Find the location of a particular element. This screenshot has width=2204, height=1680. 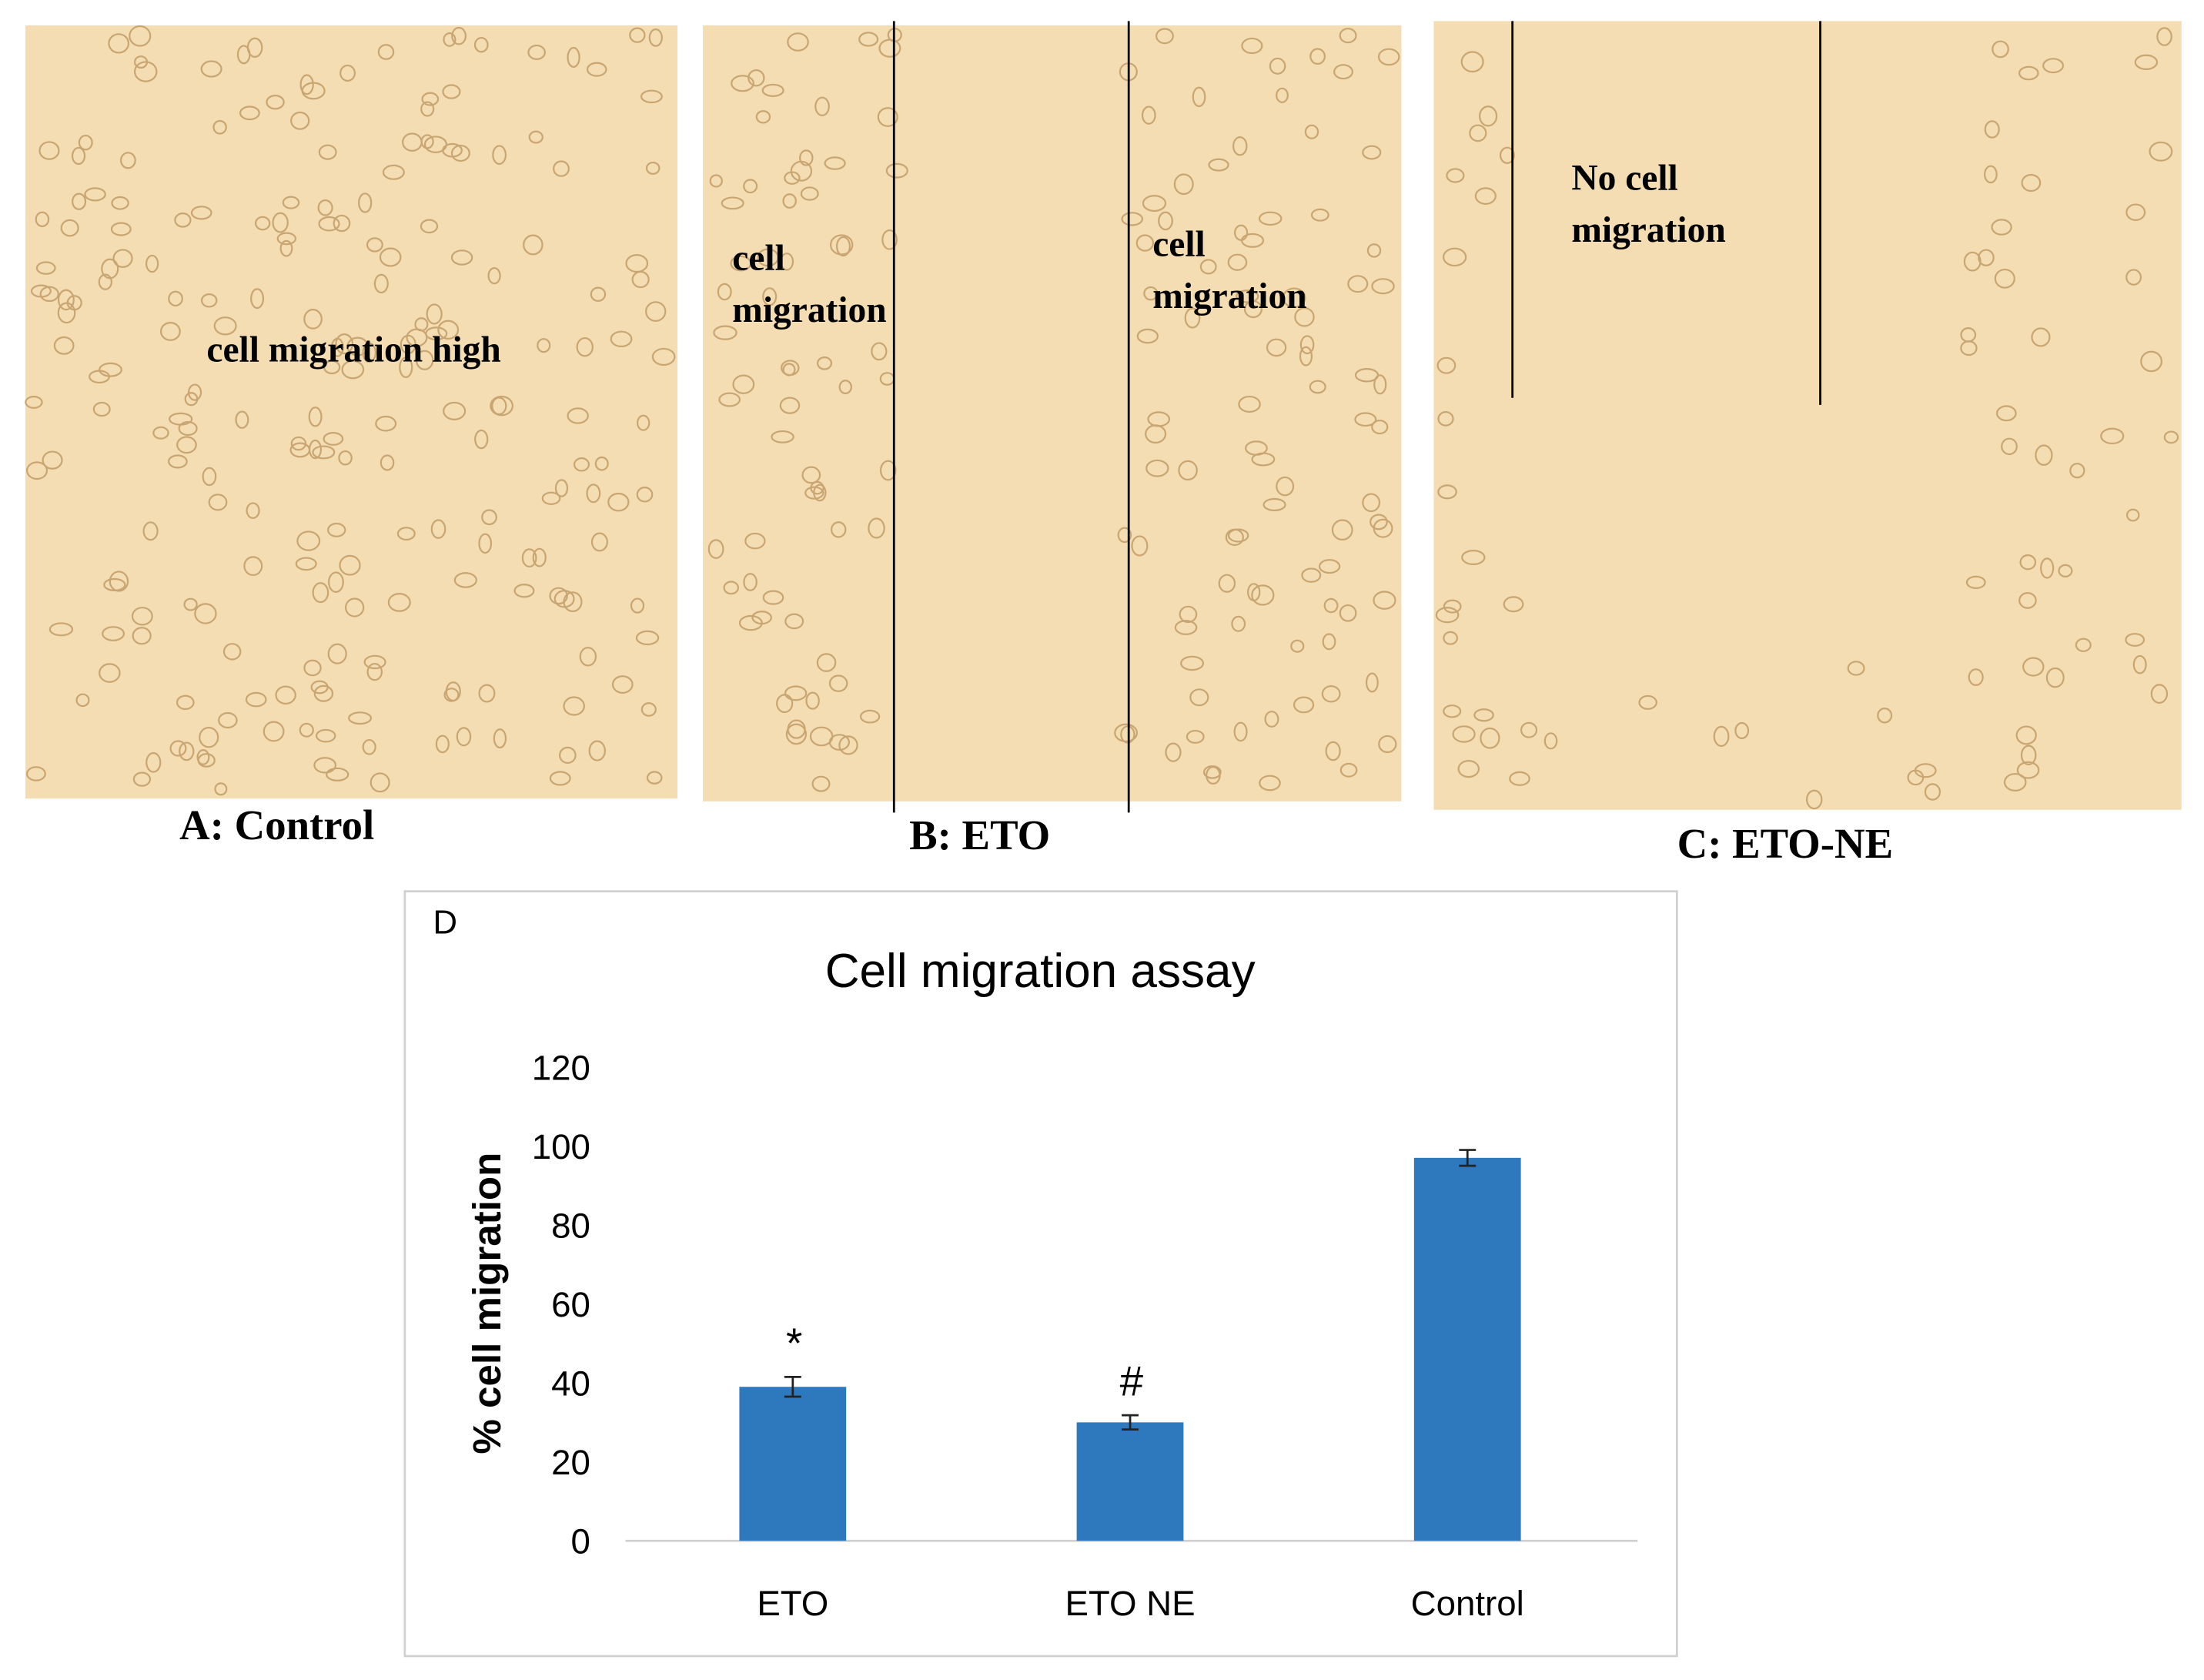

panel-label: C: ETO-NE is located at coordinates (1785, 843).